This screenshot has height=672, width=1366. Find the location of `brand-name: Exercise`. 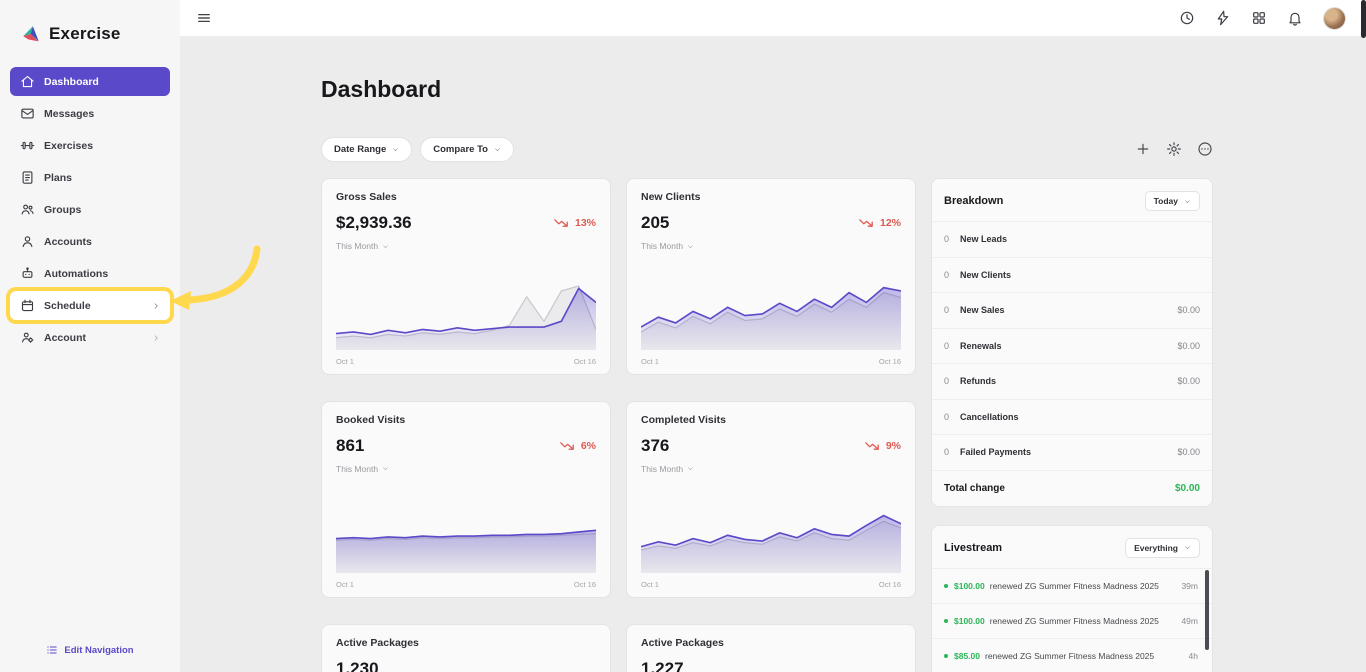

brand-name: Exercise is located at coordinates (85, 33).